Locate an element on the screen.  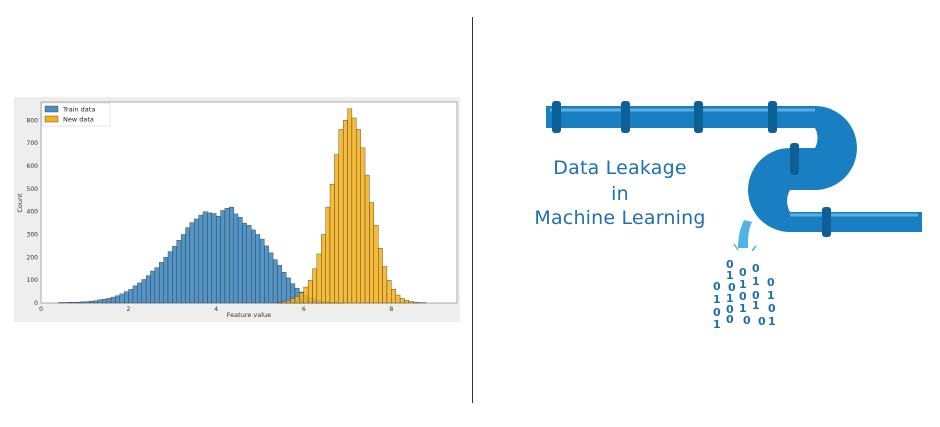
y-axis-label: Count is located at coordinates (20, 203).